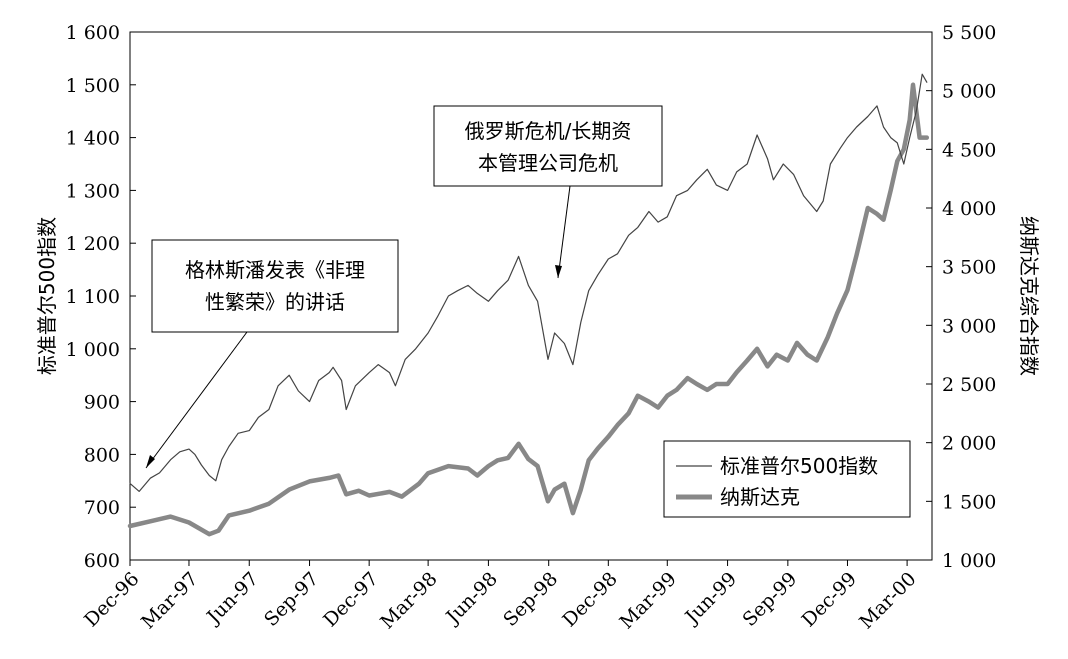 This screenshot has width=1068, height=659. I want to click on x-tick-label: Dec-99, so click(829, 599).